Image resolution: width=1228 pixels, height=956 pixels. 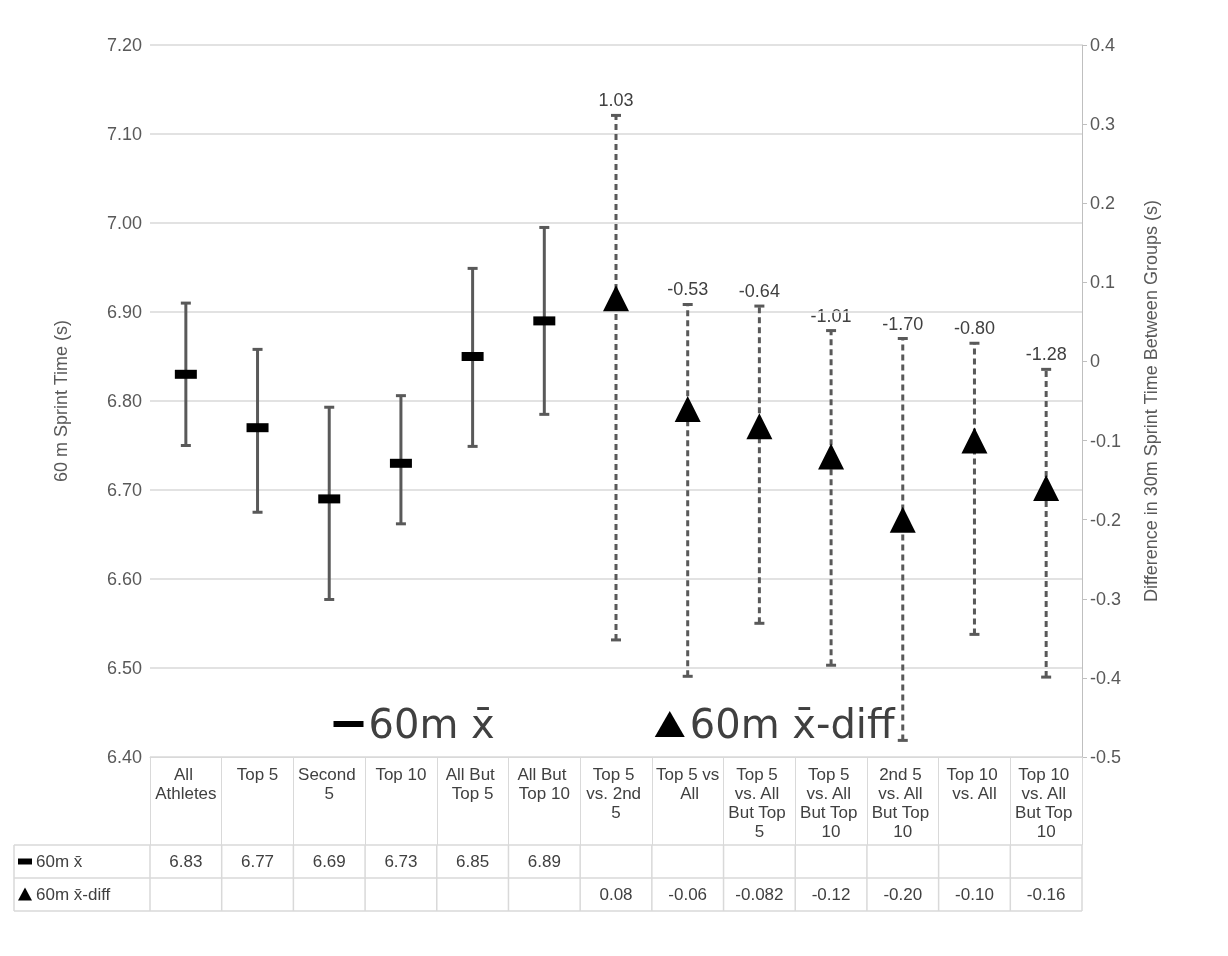 I want to click on y-tick-label: 6.90, so click(x=124, y=312).